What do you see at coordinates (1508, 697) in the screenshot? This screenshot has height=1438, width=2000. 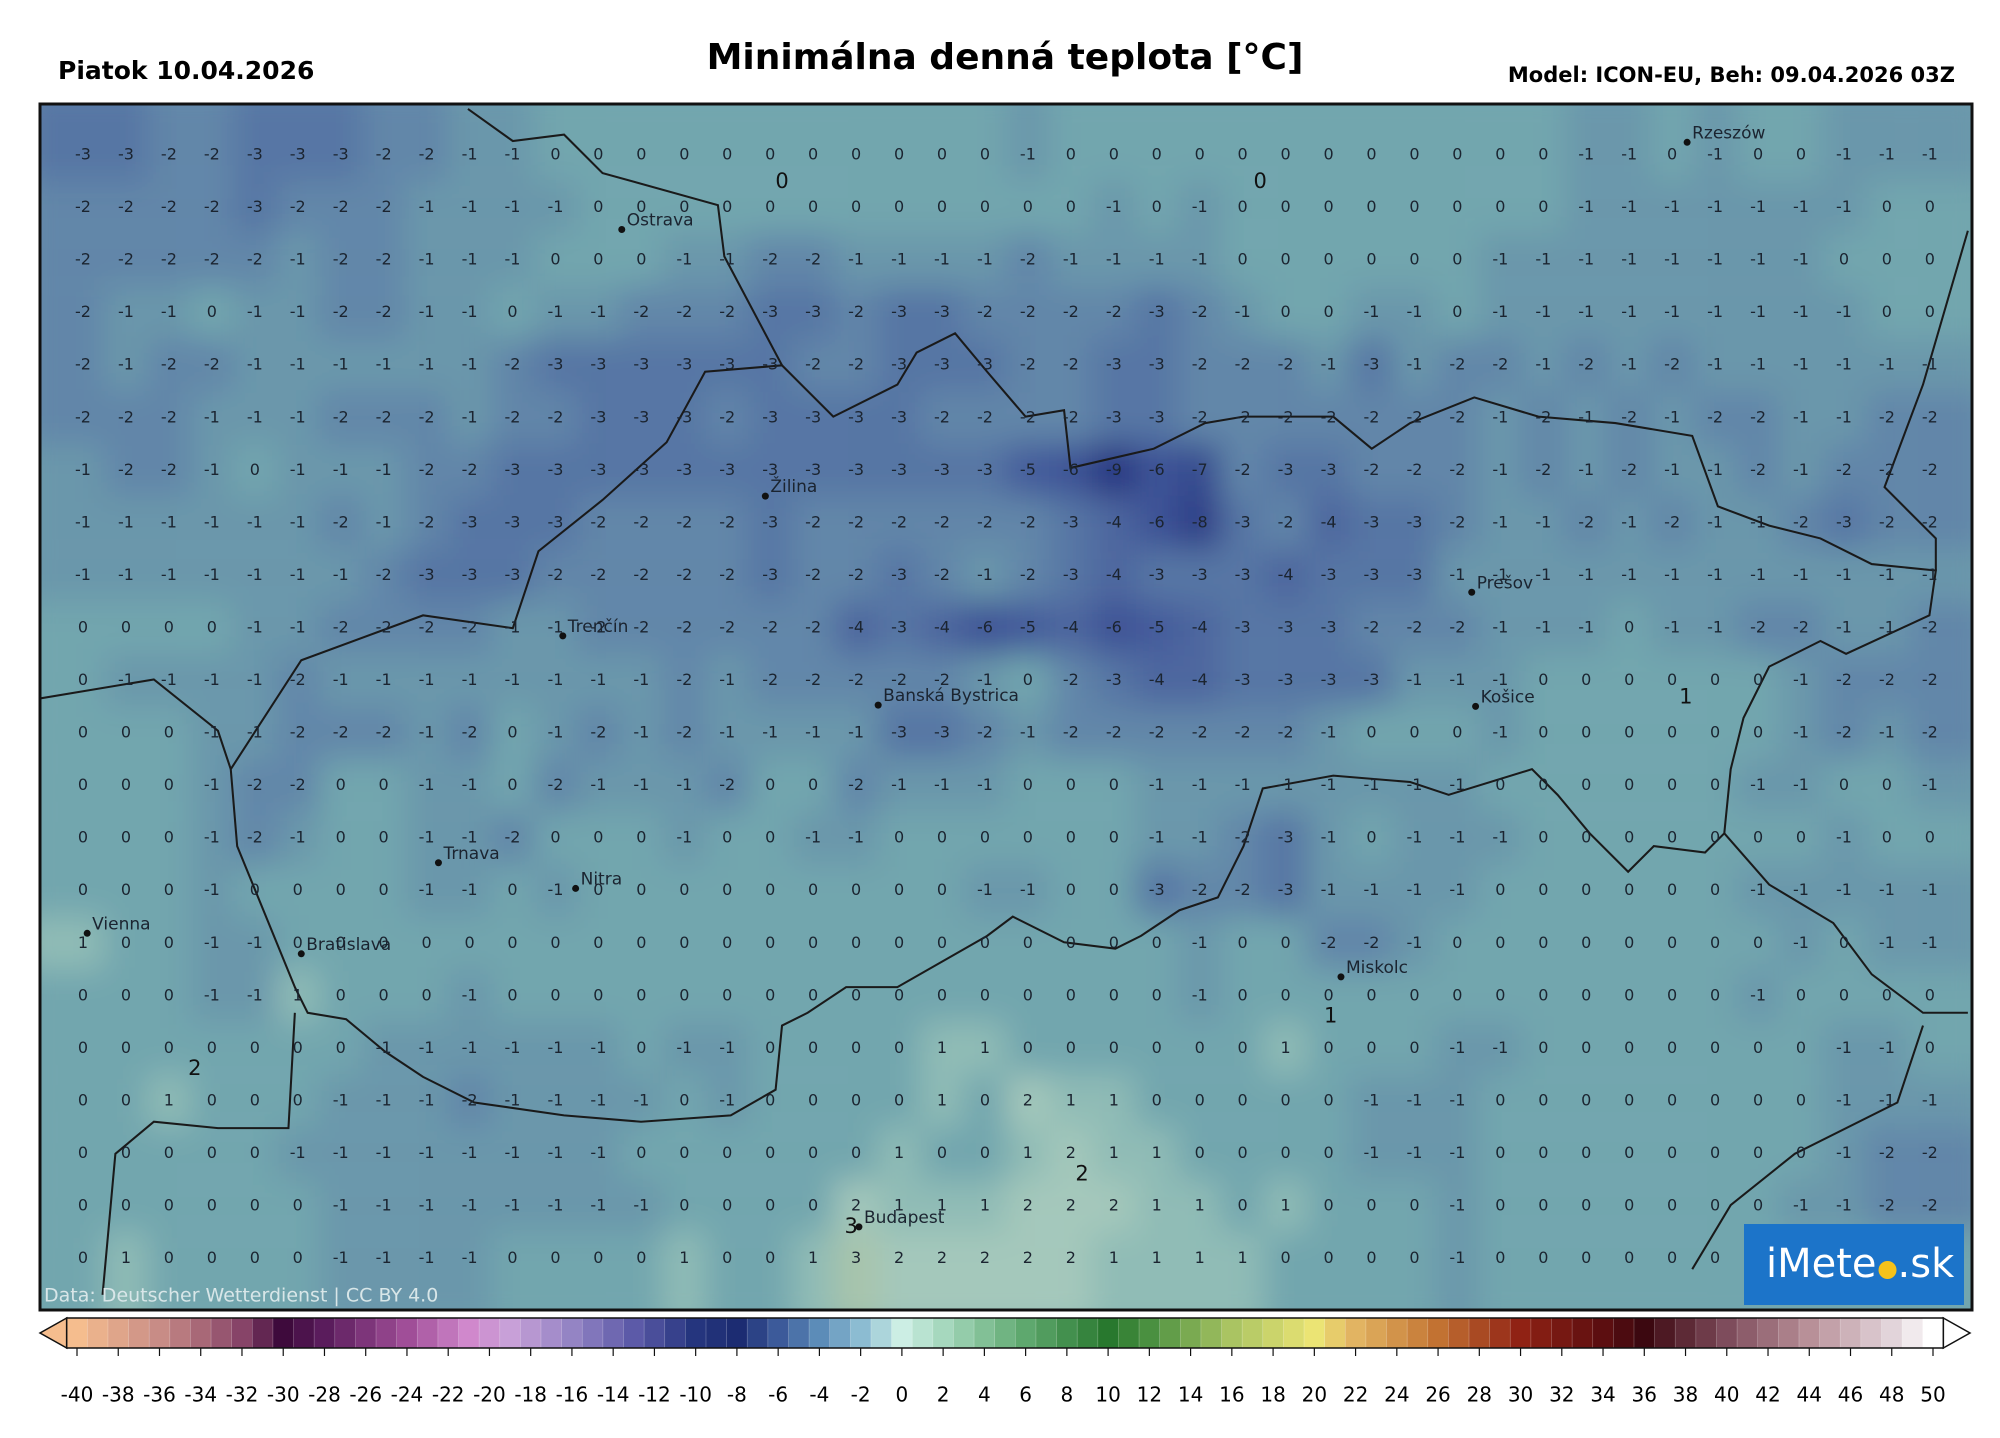 I see `city-label: Košice` at bounding box center [1508, 697].